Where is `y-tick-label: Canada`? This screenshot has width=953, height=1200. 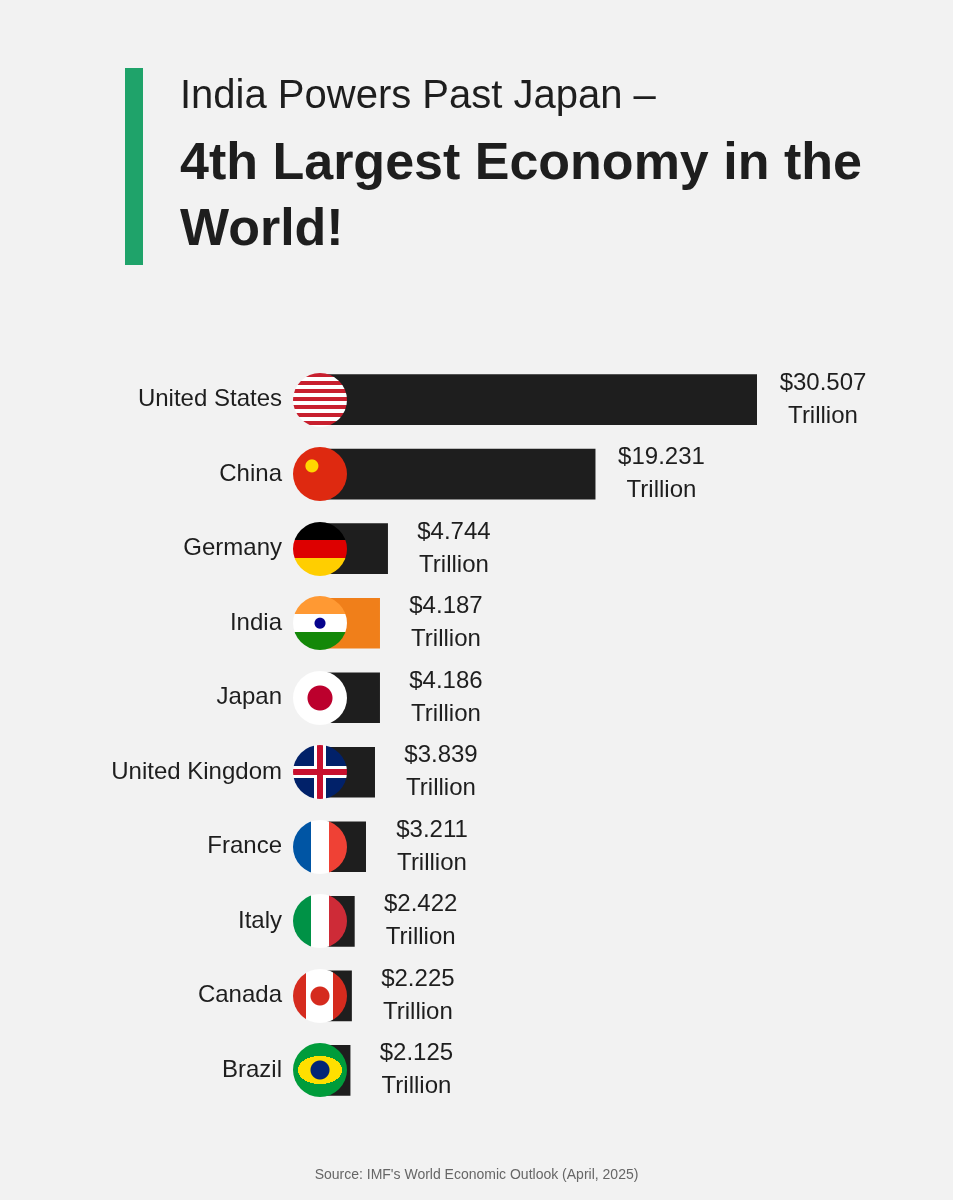
y-tick-label: Canada is located at coordinates (240, 994).